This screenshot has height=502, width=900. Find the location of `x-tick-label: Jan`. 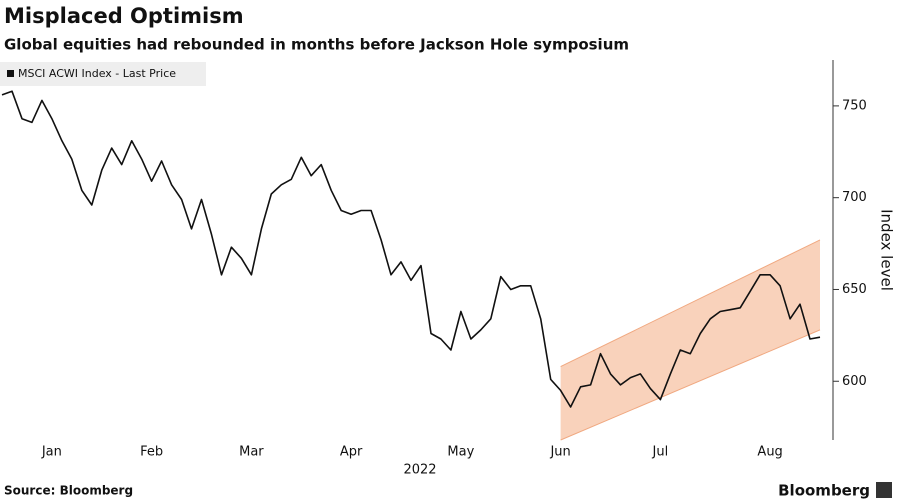

x-tick-label: Jan is located at coordinates (51, 452).